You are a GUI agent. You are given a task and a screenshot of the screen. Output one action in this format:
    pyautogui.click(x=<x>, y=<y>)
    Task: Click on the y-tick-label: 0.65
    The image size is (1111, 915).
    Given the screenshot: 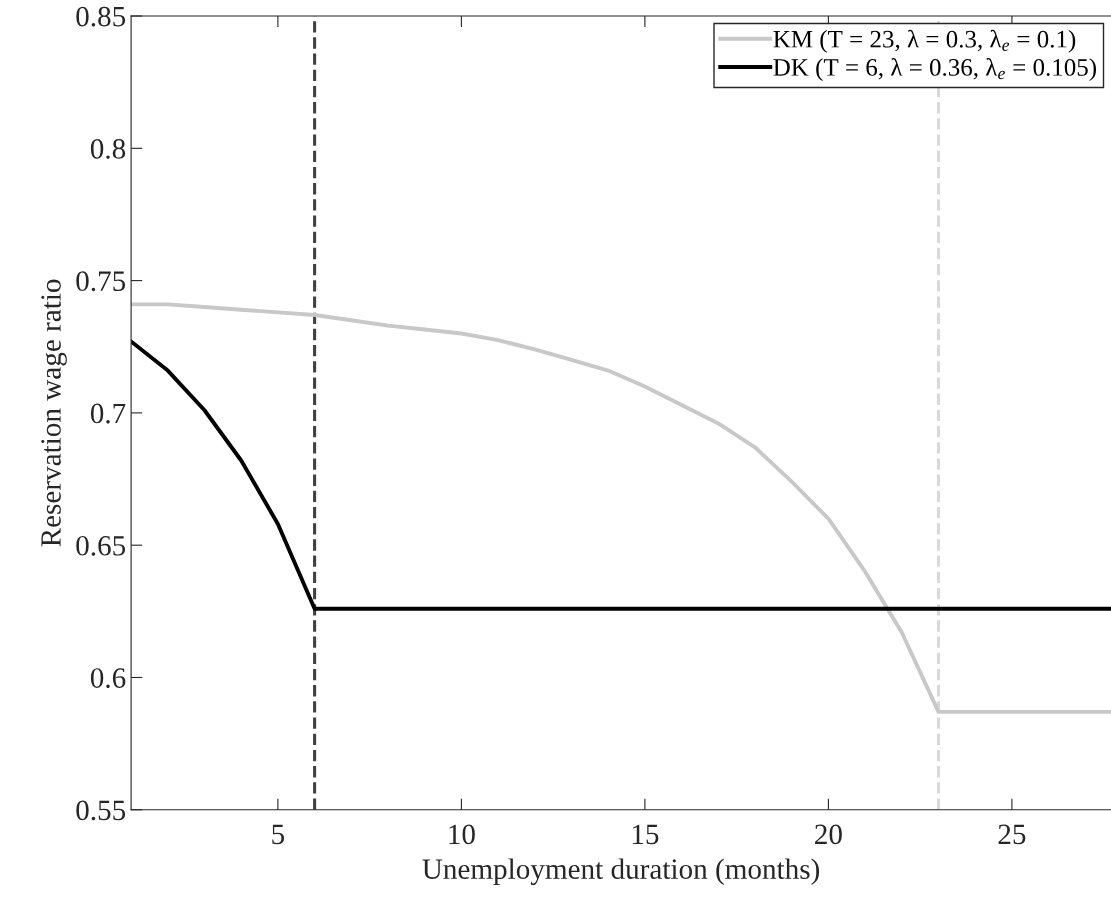 What is the action you would take?
    pyautogui.click(x=101, y=545)
    